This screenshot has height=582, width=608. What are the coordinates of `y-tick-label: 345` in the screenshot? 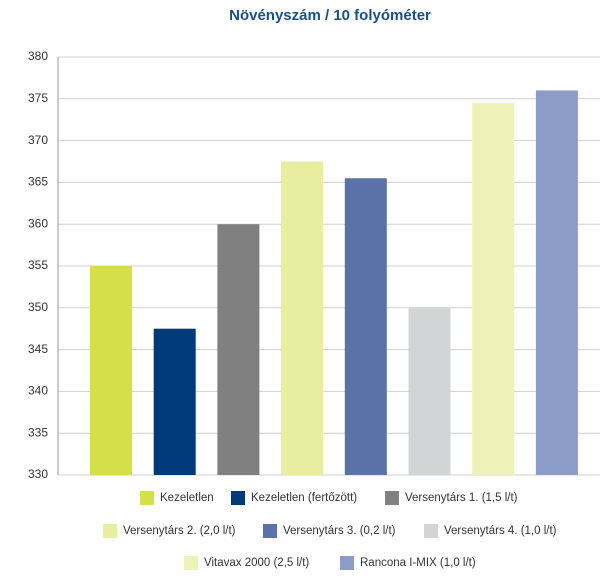 It's located at (38, 349).